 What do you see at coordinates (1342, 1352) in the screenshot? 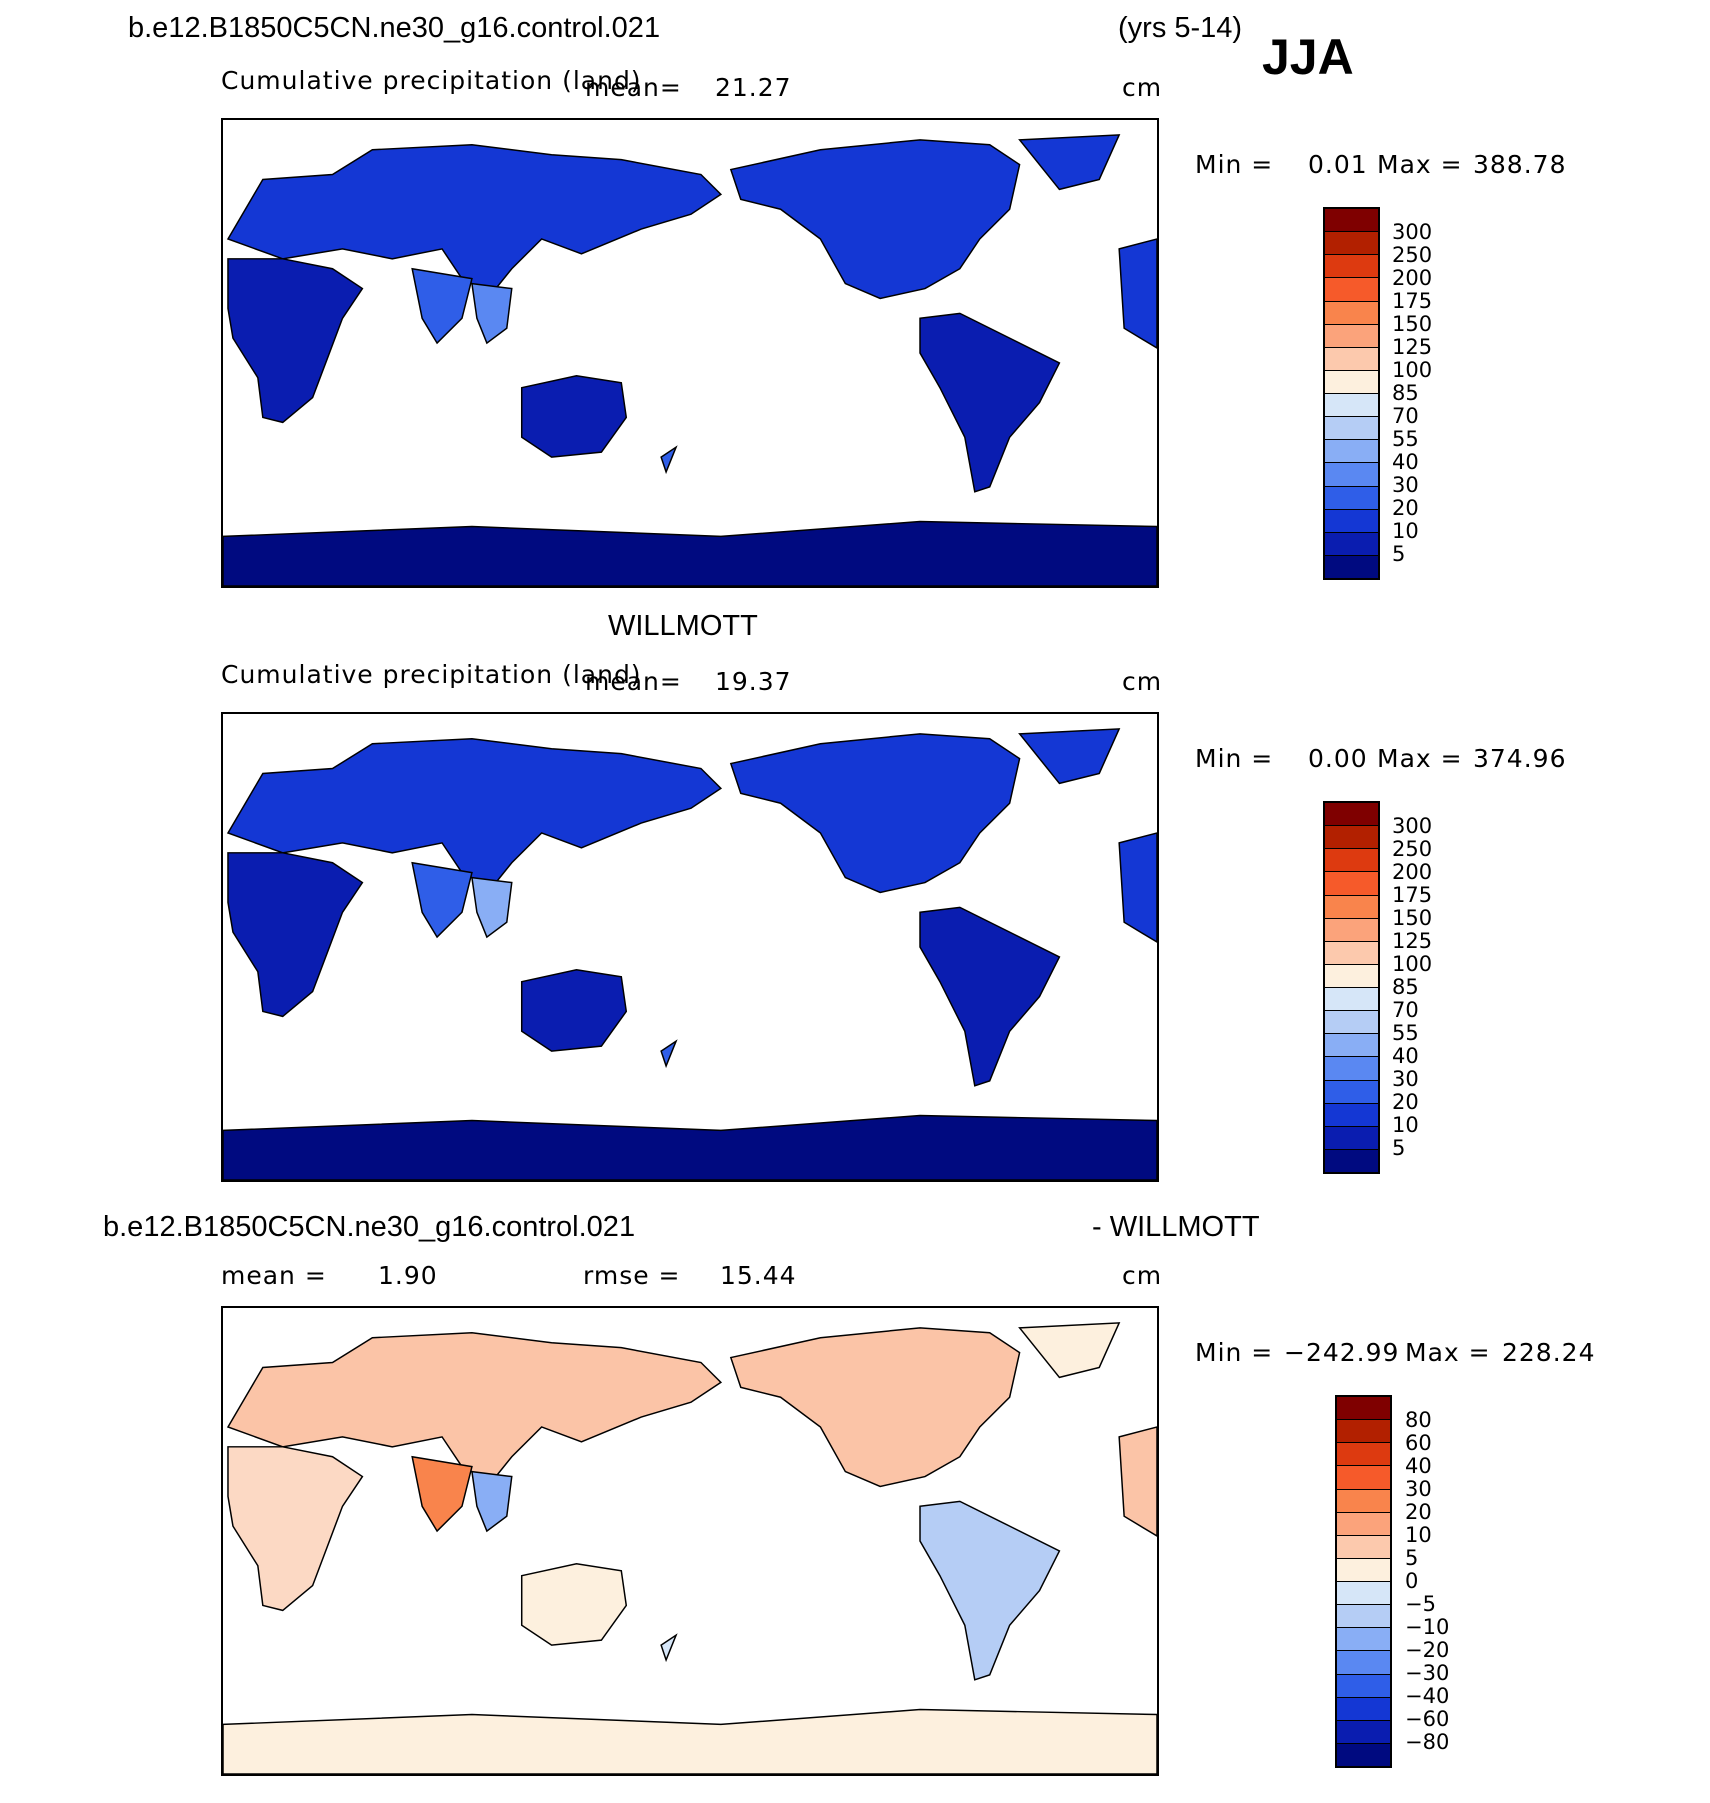
I see `panel3-min-value: −242.99` at bounding box center [1342, 1352].